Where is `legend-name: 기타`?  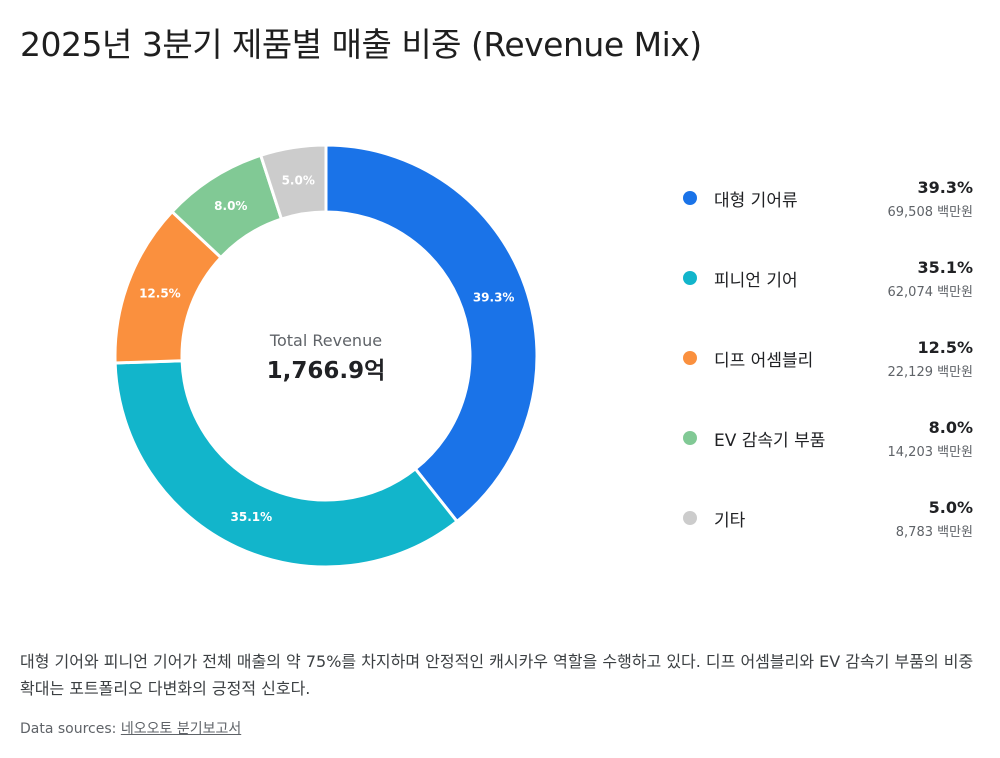
legend-name: 기타 is located at coordinates (730, 521).